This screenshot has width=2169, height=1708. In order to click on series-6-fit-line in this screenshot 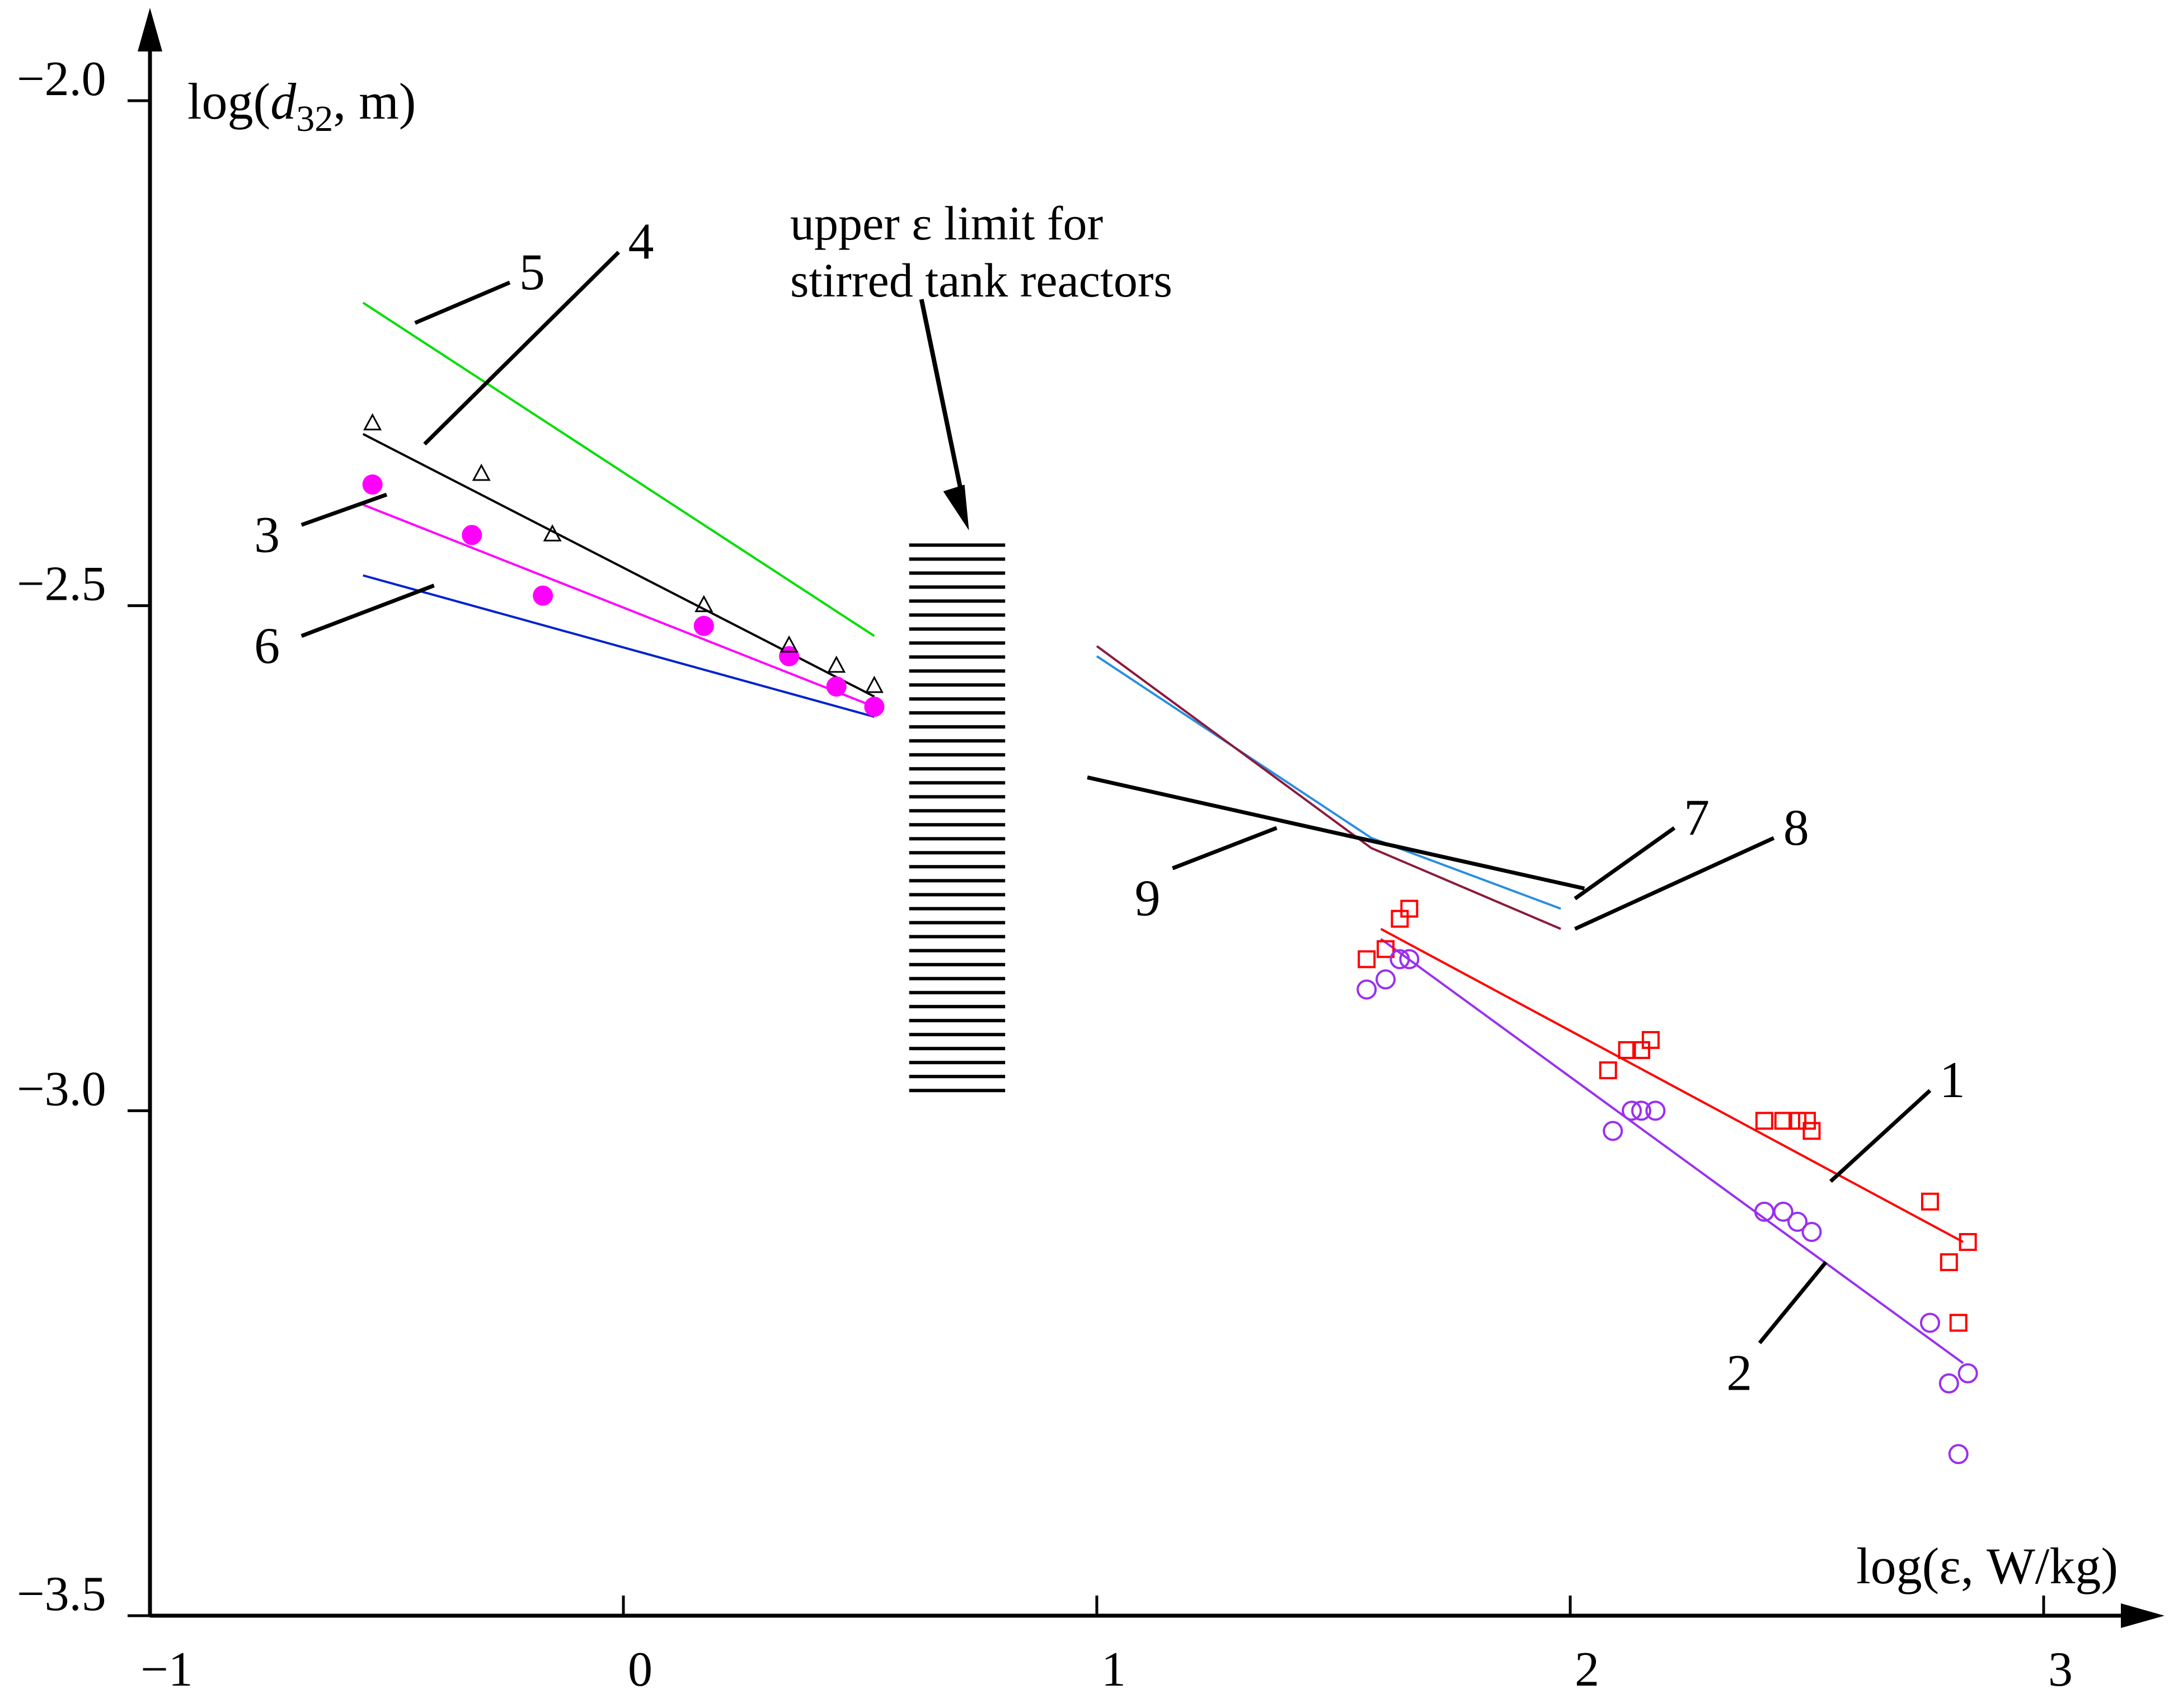, I will do `click(619, 646)`.